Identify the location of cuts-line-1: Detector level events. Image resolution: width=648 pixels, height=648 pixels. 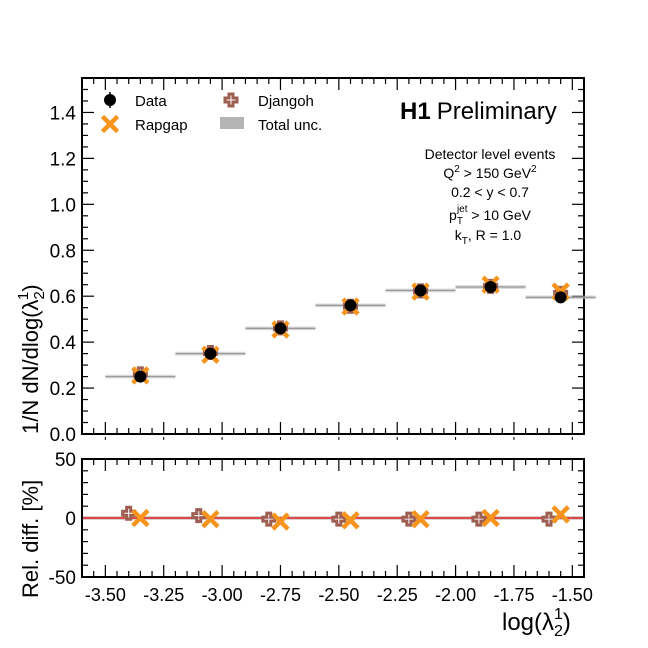
(490, 154).